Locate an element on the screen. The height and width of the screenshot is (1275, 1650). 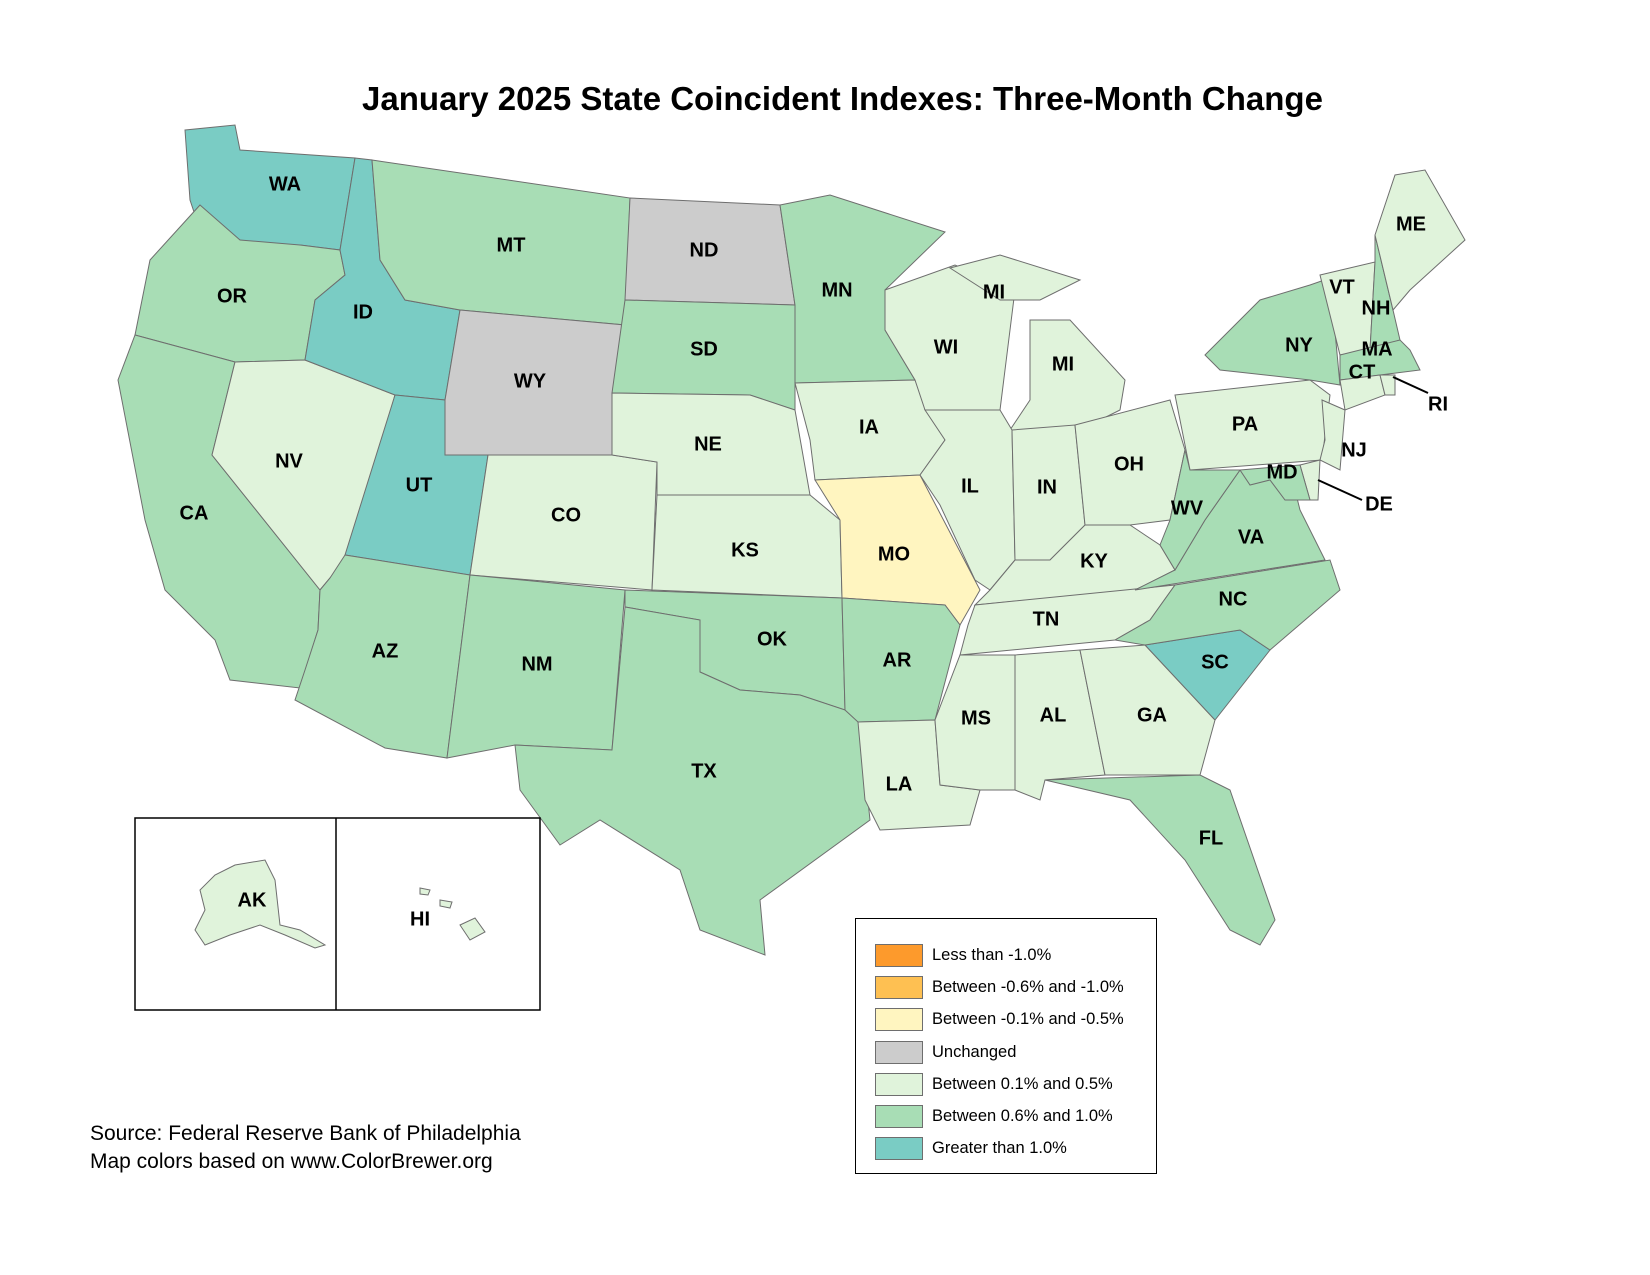
state-label: GA is located at coordinates (1152, 715).